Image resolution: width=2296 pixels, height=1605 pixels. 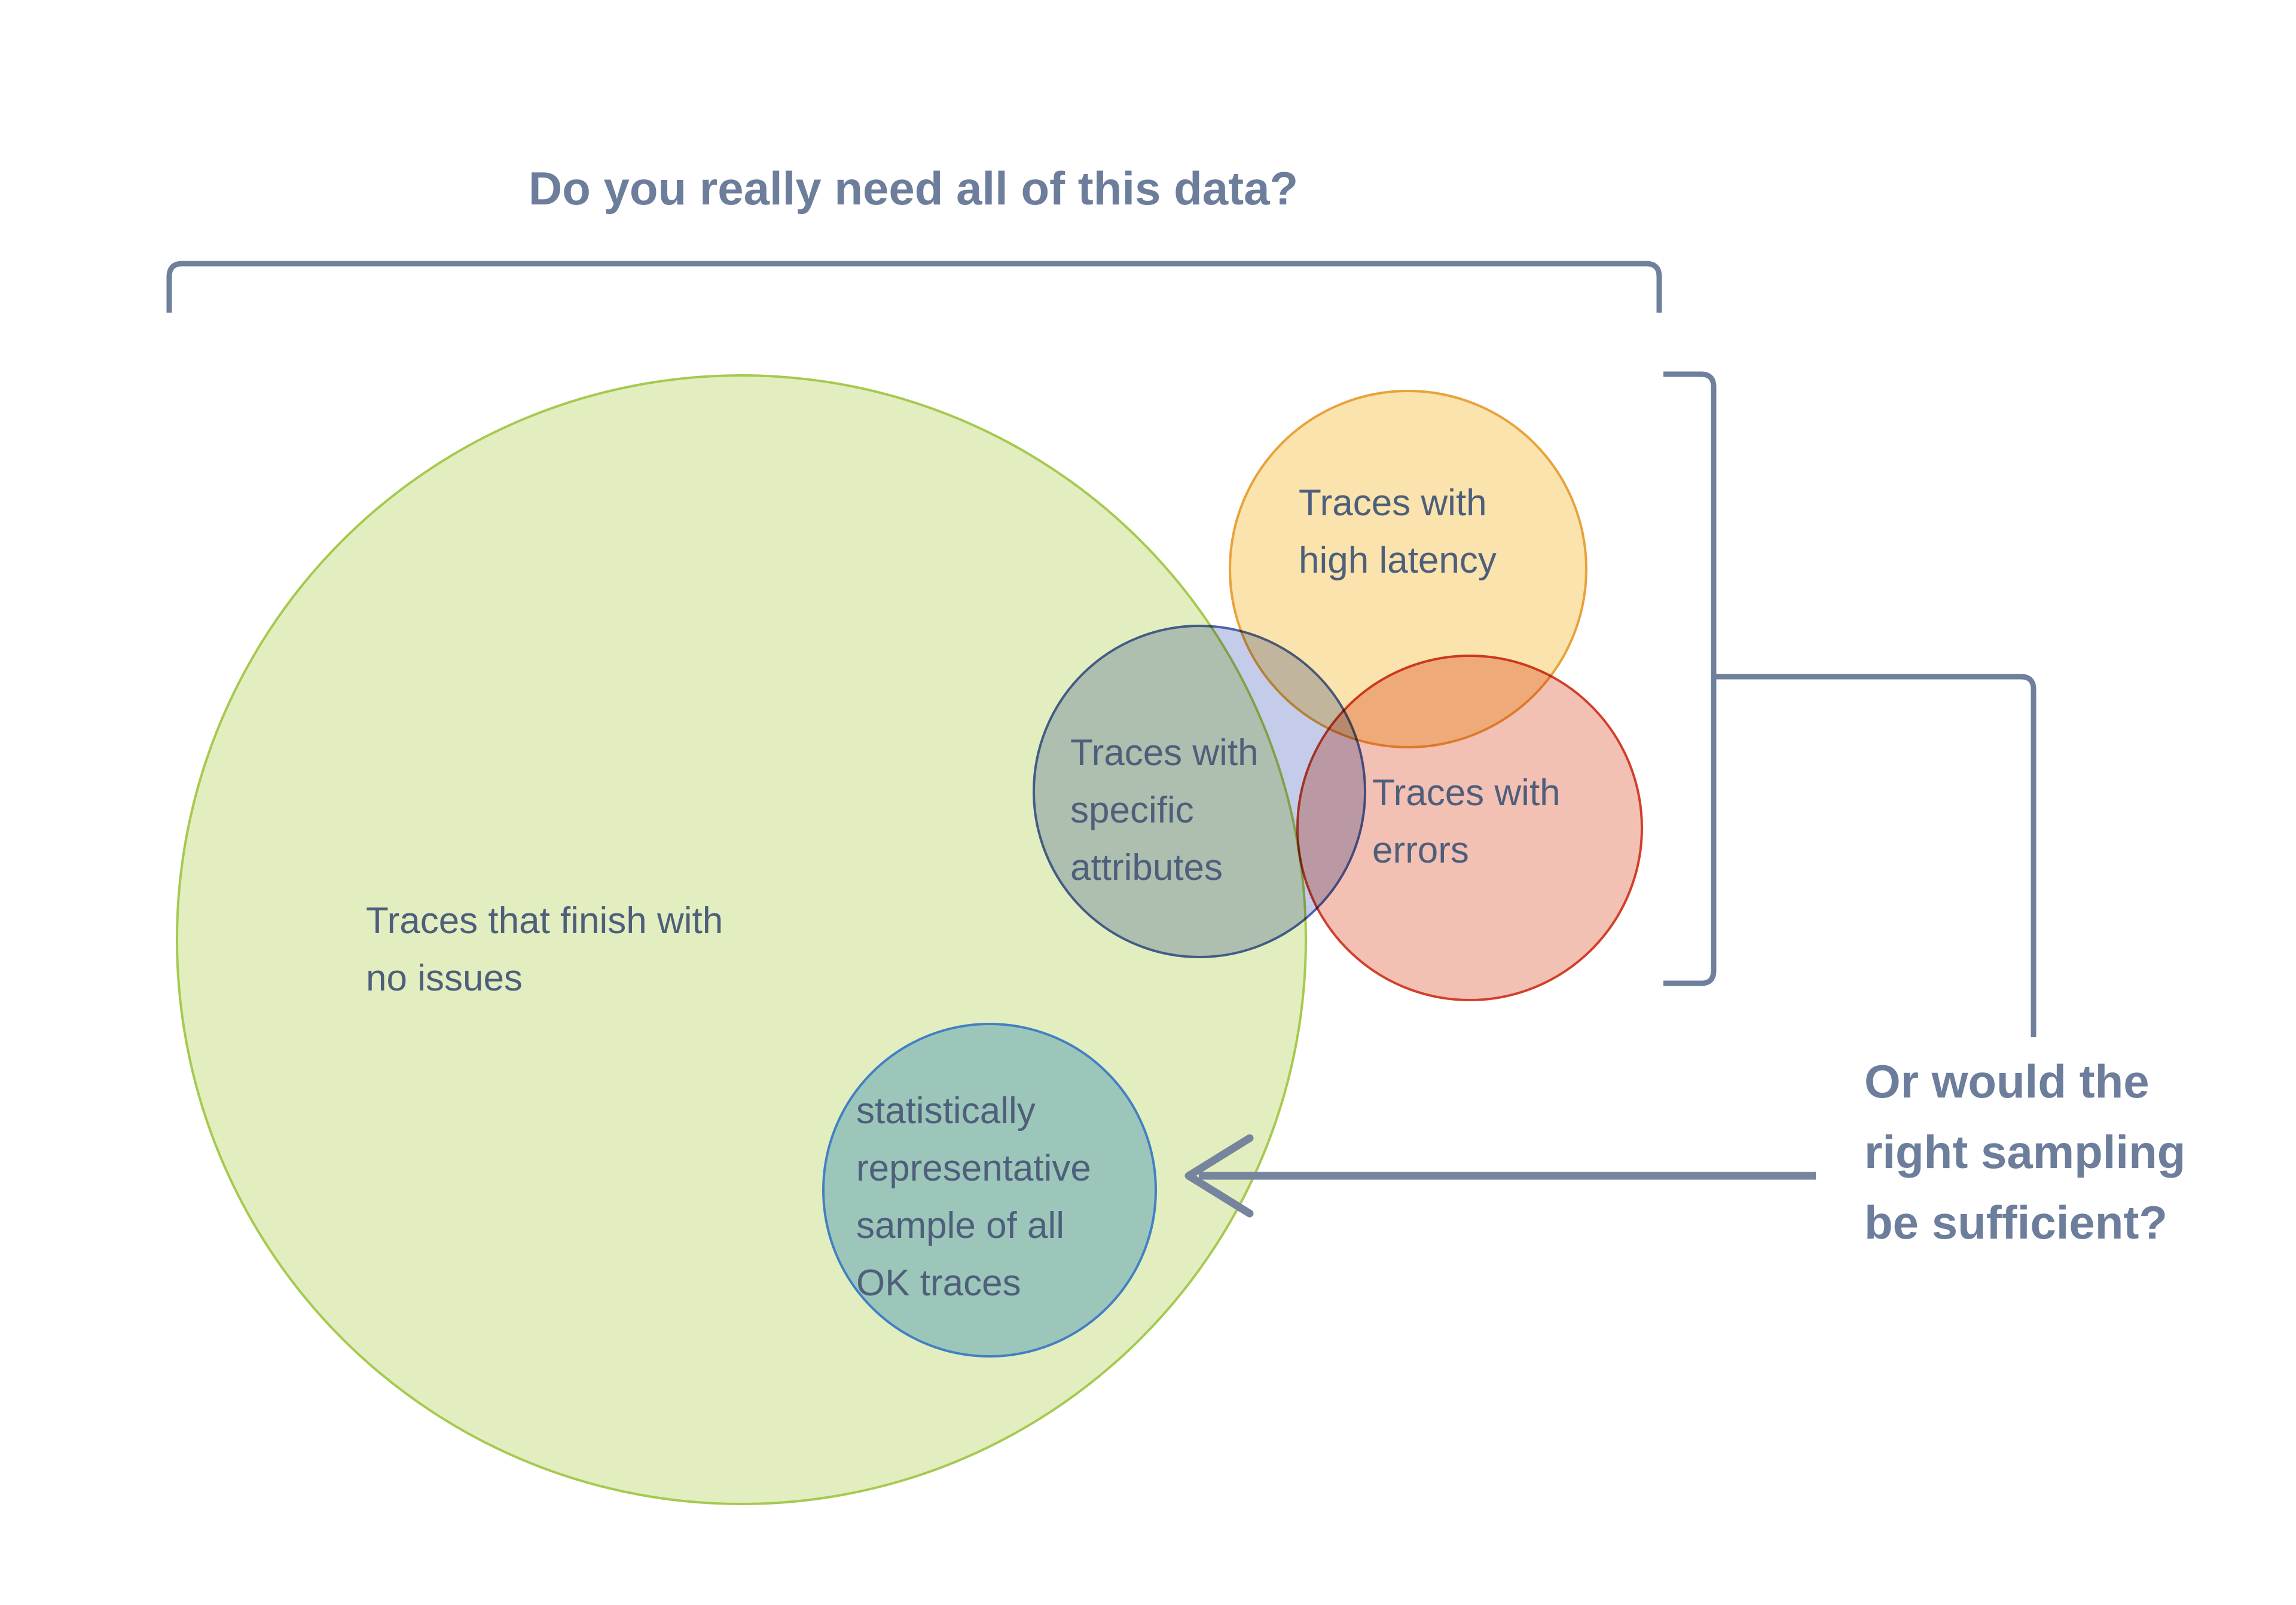 I want to click on sampling-question-line-3: be sufficient?, so click(x=2016, y=1222).